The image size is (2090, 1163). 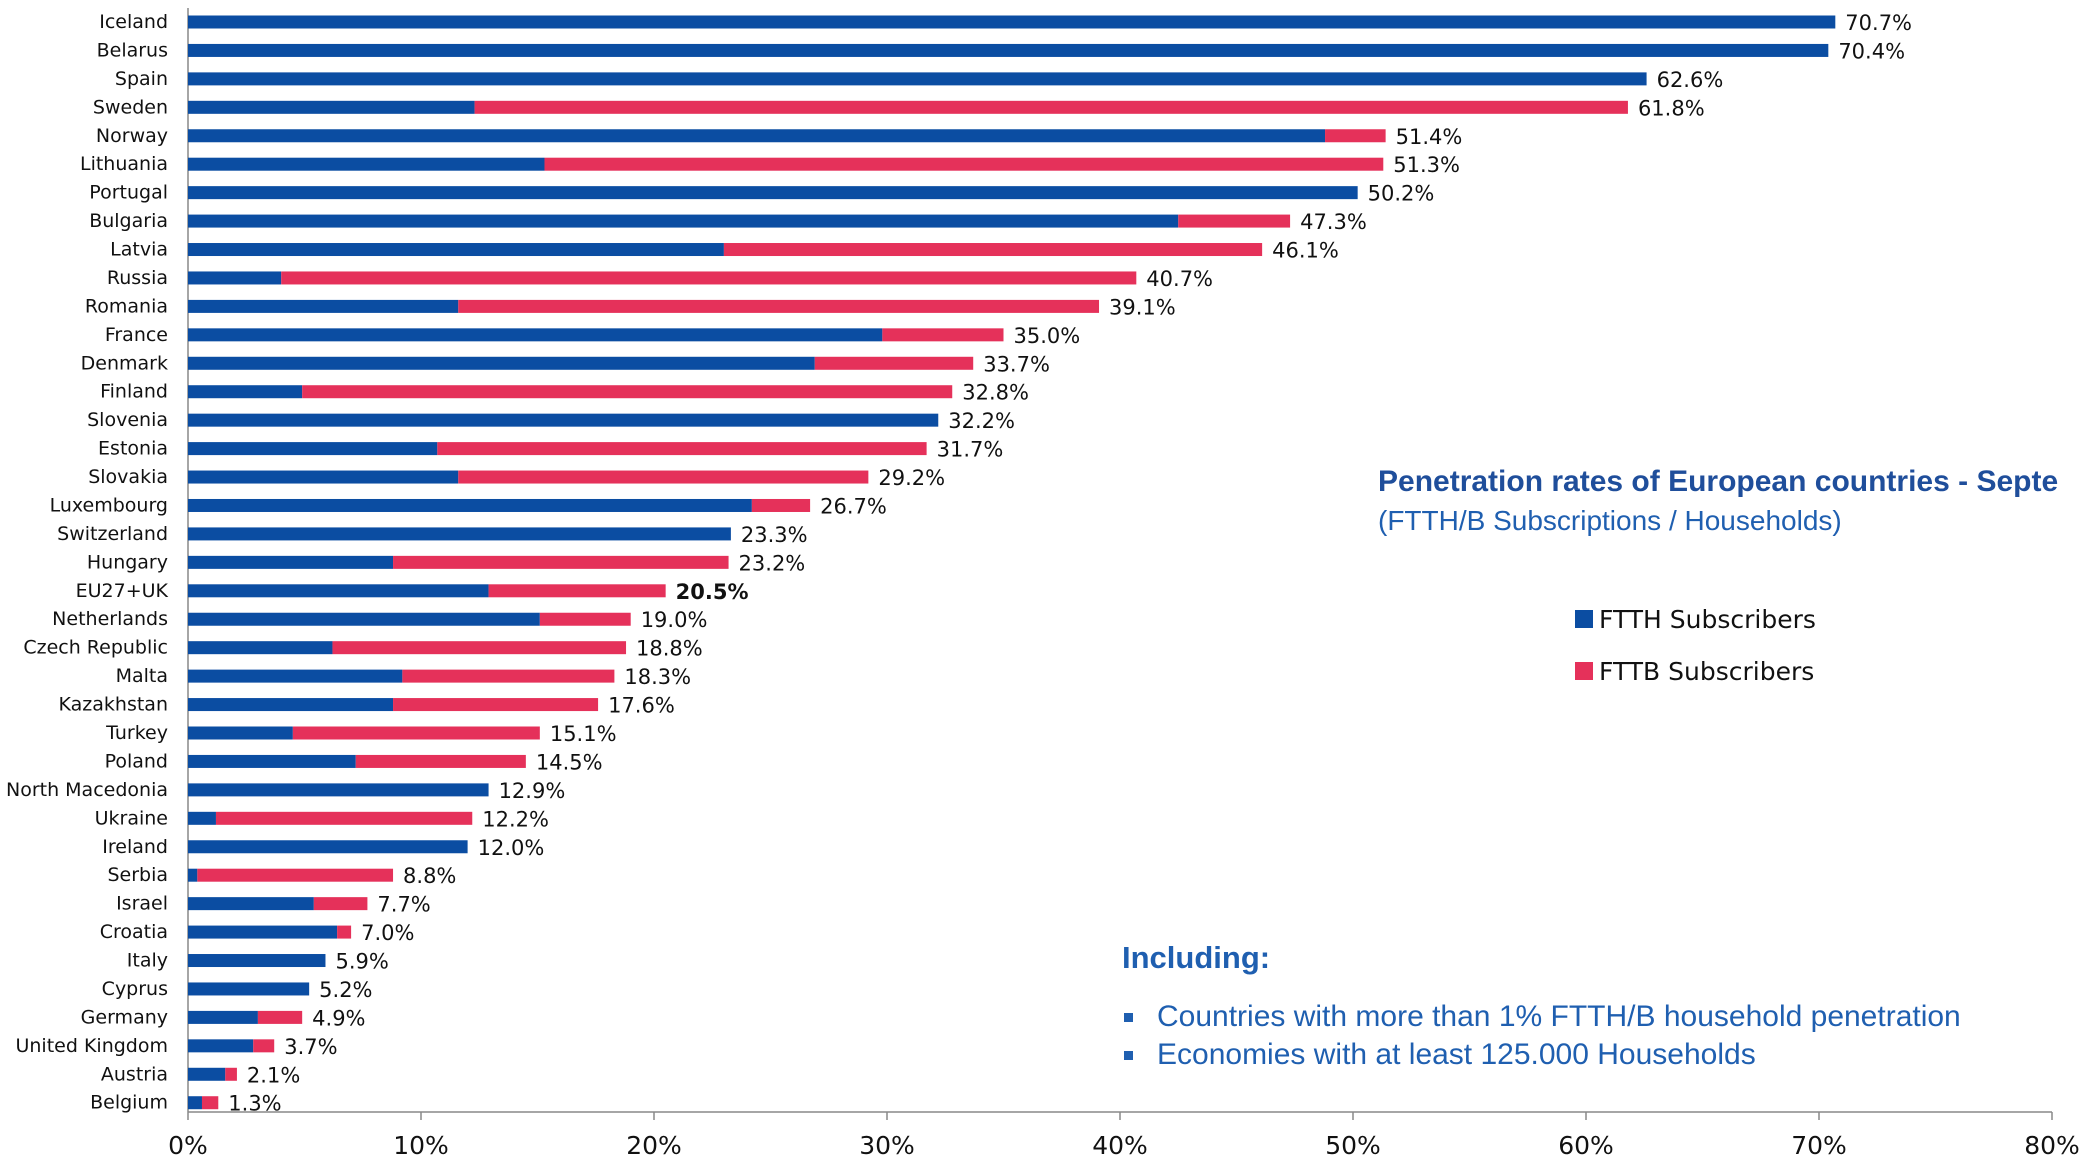 I want to click on total-label: 7.7%, so click(x=403, y=905).